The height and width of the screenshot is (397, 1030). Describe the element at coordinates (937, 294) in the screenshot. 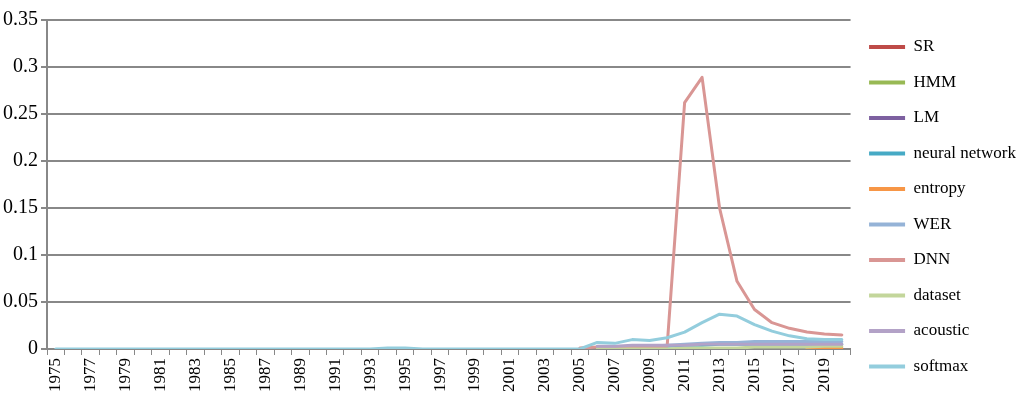

I see `legend-label: dataset` at that location.